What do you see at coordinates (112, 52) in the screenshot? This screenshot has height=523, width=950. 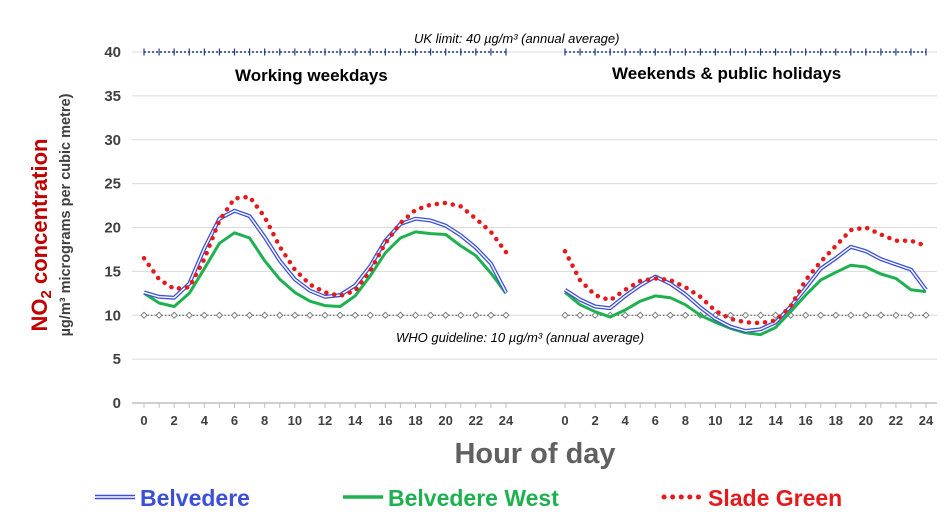 I see `y-tick-label: 40` at bounding box center [112, 52].